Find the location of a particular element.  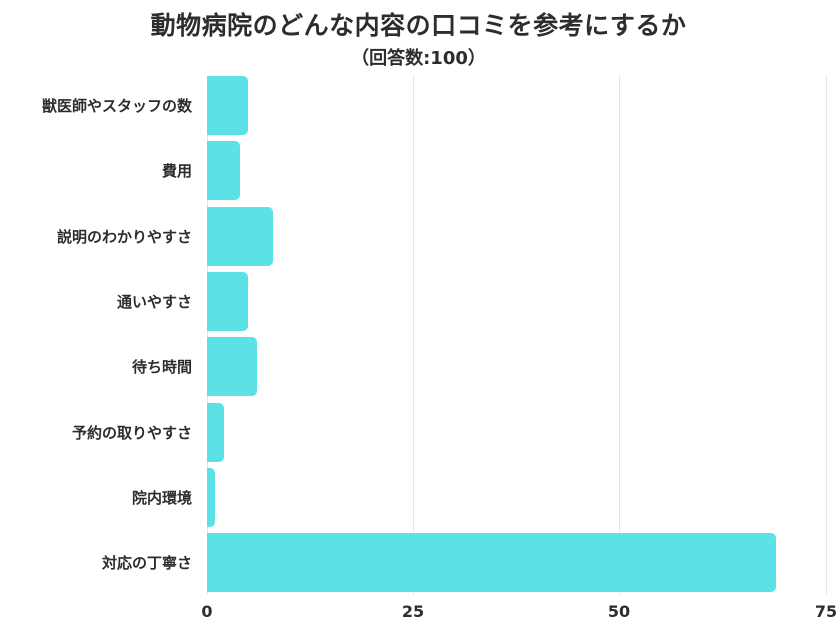

y-tick-label: 予約の取りやすさ is located at coordinates (131, 432).